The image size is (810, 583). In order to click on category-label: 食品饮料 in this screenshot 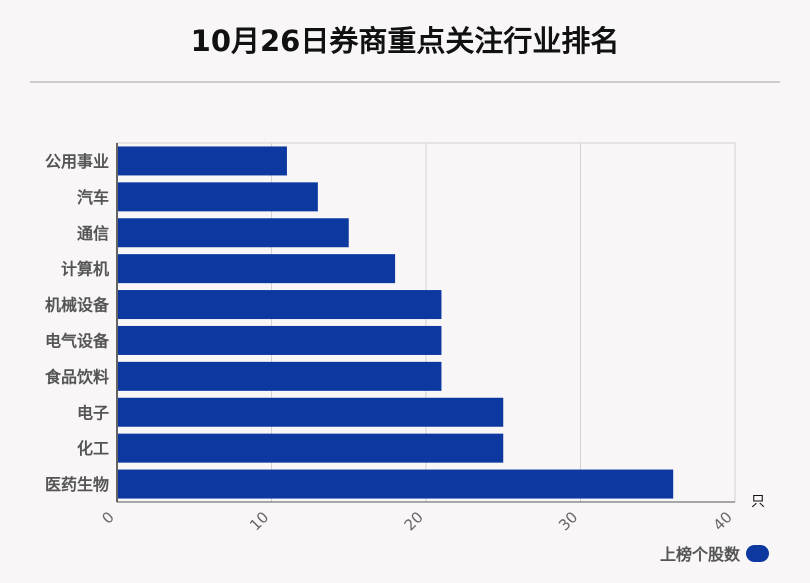, I will do `click(76, 376)`.